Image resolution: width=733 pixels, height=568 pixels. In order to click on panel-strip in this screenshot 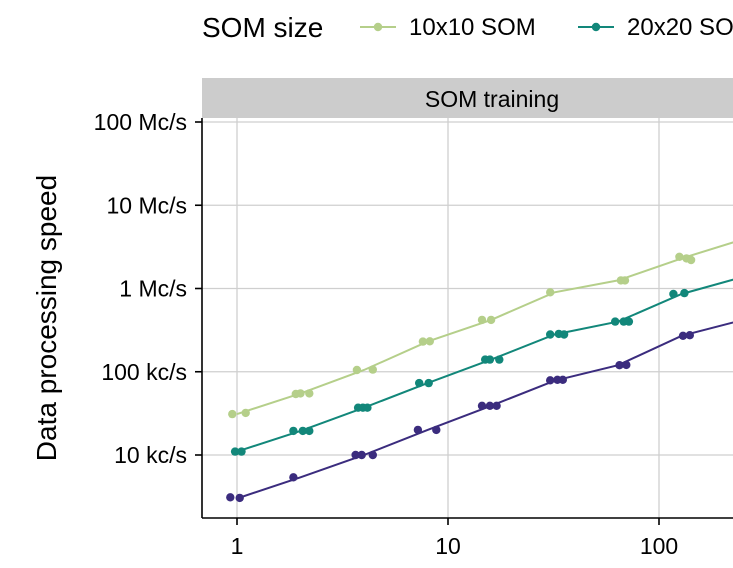, I will do `click(467, 98)`.